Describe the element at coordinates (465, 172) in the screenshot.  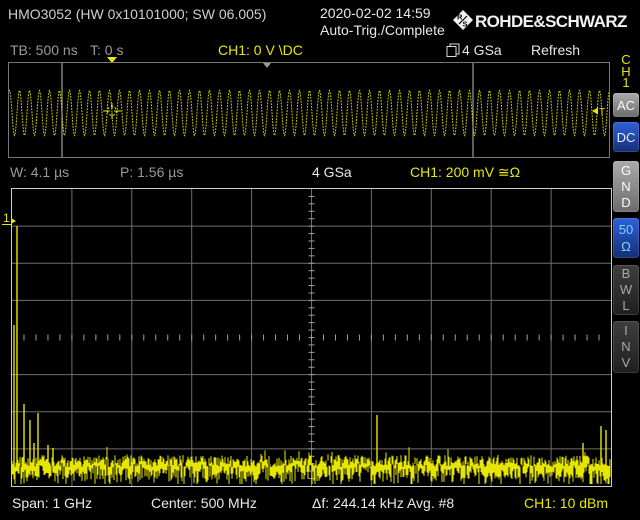
I see `channel-scale-label: CH1: 200 mV ≅Ω` at that location.